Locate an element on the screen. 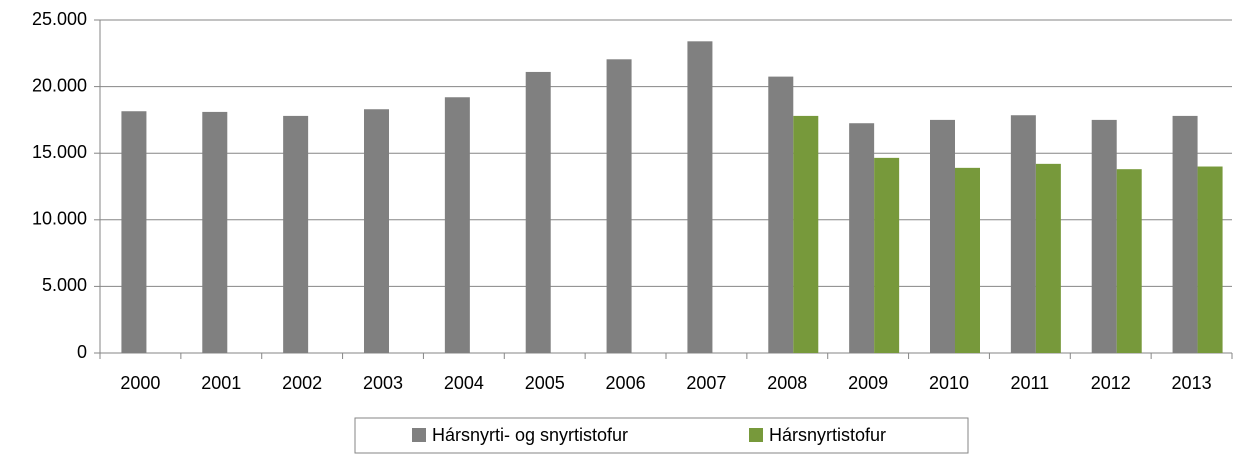 The image size is (1240, 455). x-tick-label: 2004 is located at coordinates (464, 383).